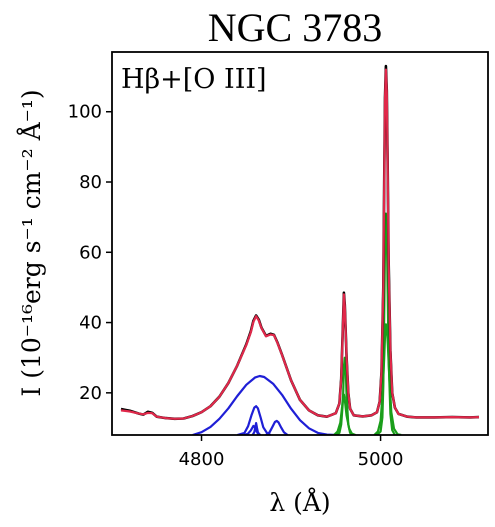 The width and height of the screenshot is (495, 527). What do you see at coordinates (381, 459) in the screenshot?
I see `x-tick-label-5000: 5000` at bounding box center [381, 459].